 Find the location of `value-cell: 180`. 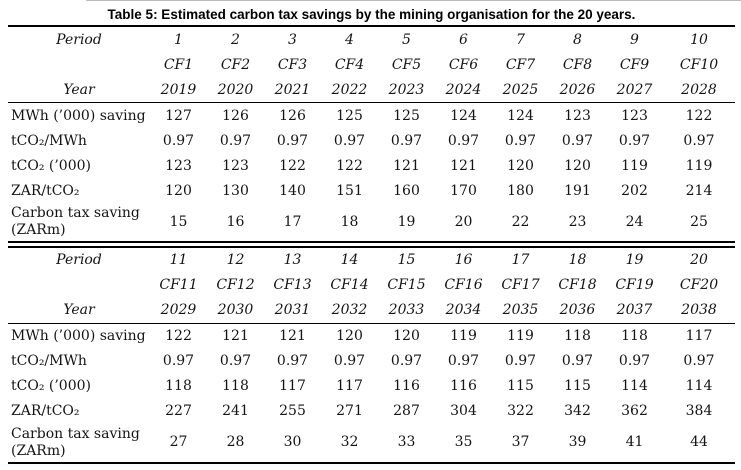

value-cell: 180 is located at coordinates (520, 190).